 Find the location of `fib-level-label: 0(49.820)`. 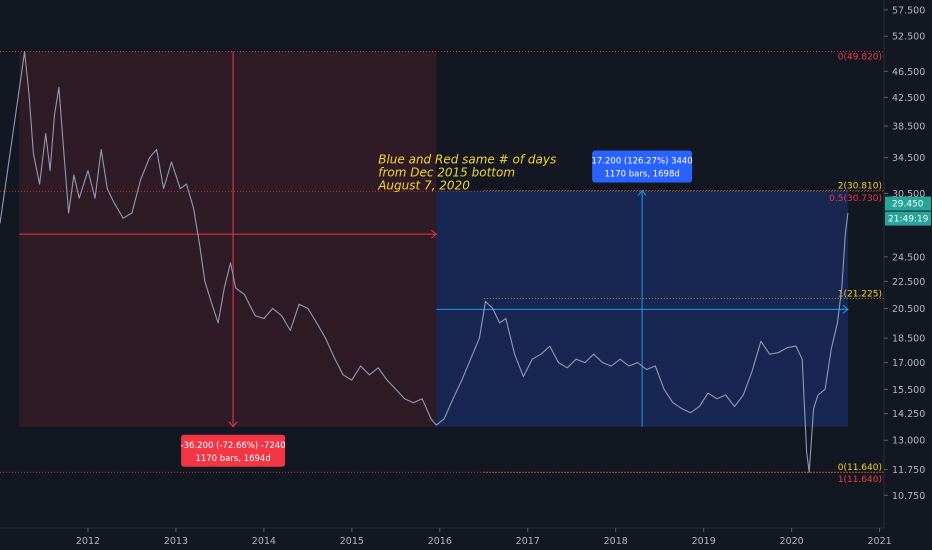

fib-level-label: 0(49.820) is located at coordinates (860, 57).